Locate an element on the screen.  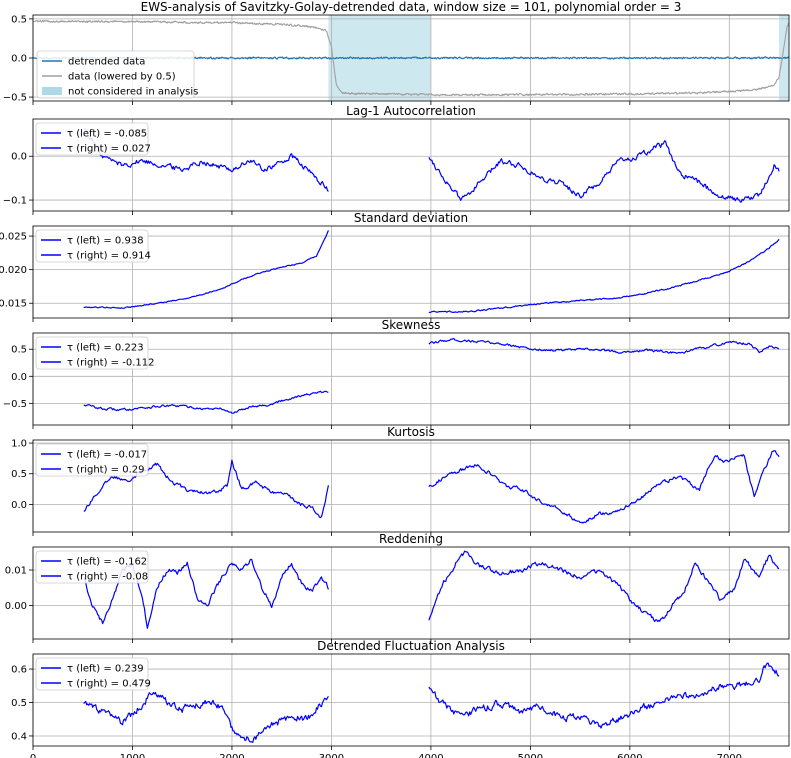
legend-item: τ (left) = 0.223 is located at coordinates (92, 348).